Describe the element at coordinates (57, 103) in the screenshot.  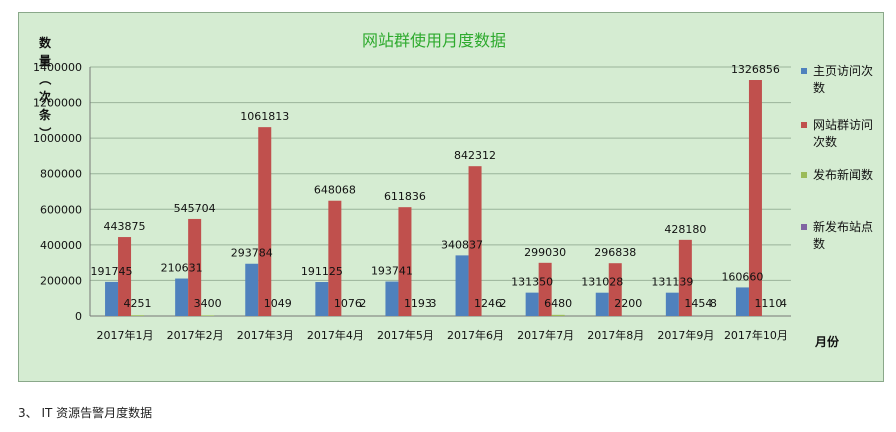
I see `y-tick-label: 1200000` at that location.